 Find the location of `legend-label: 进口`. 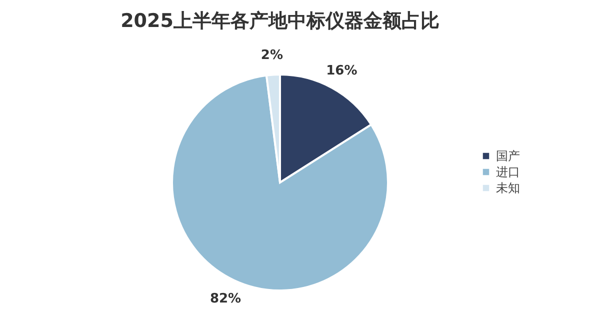

legend-label: 进口 is located at coordinates (508, 172).